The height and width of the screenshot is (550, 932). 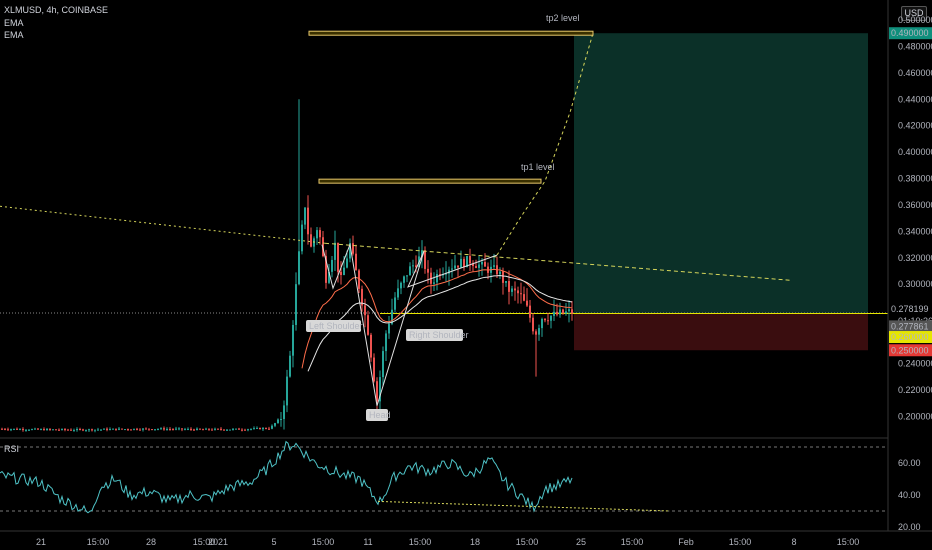 What do you see at coordinates (910, 337) in the screenshot?
I see `level-price-badge: 0.260000` at bounding box center [910, 337].